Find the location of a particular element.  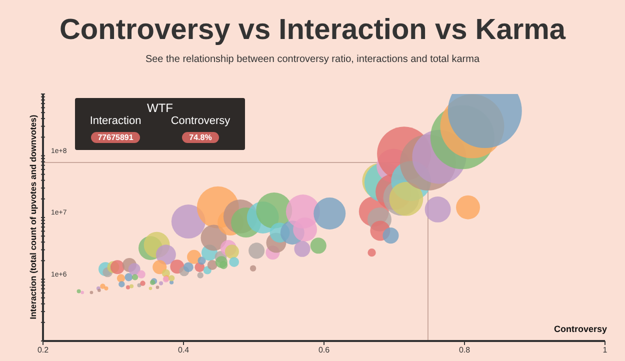

x-axis-title: Controversy is located at coordinates (580, 329).